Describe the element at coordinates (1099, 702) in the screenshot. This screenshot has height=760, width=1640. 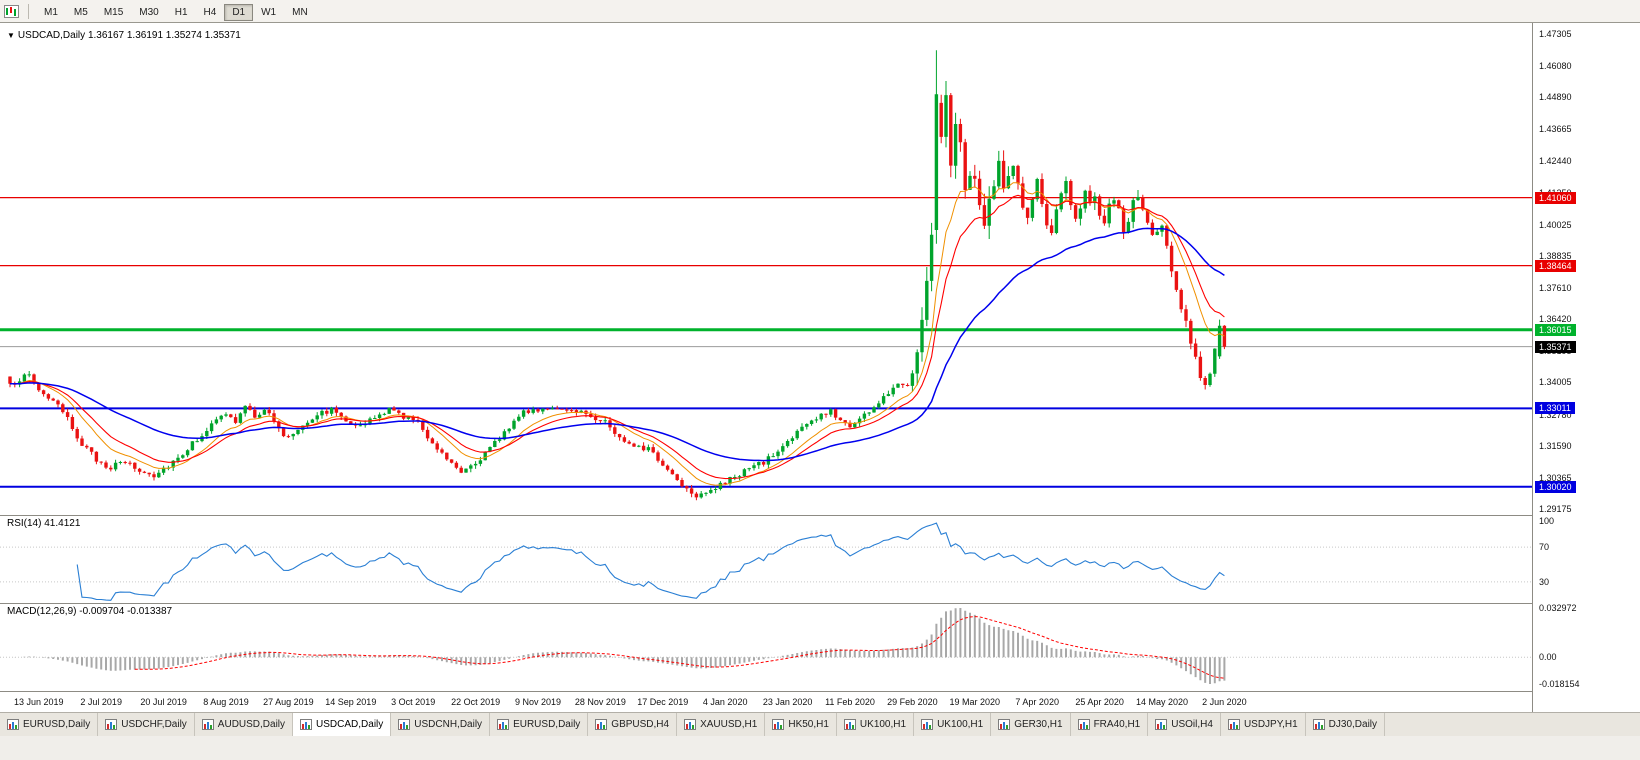
I see `date-tick-label: 25 Apr 2020` at that location.